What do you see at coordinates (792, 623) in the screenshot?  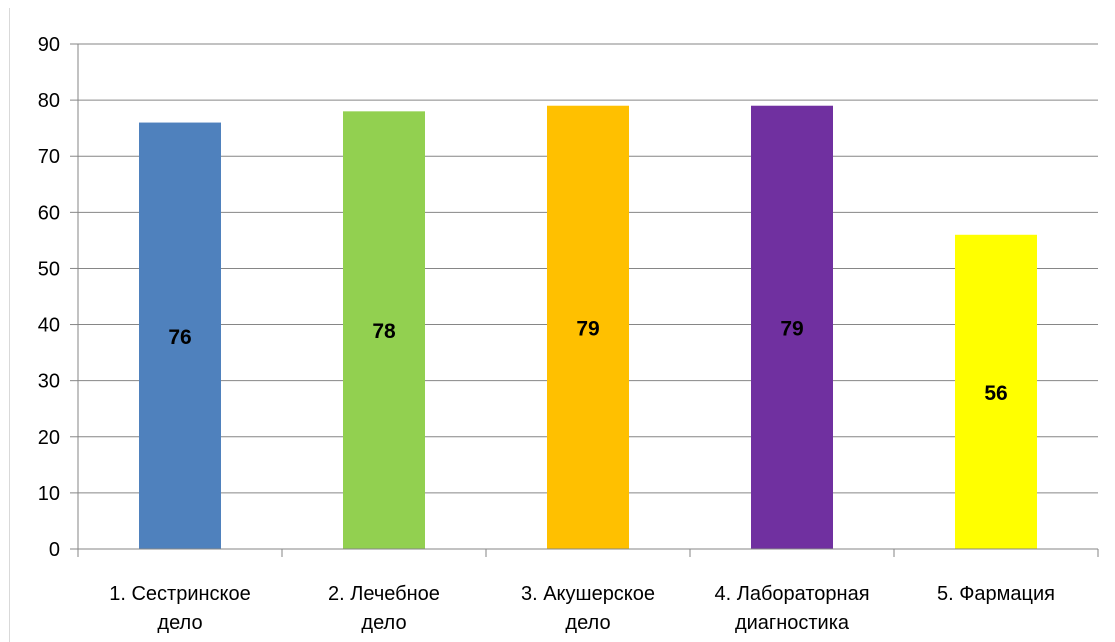 I see `x-category-label-line: диагностика` at bounding box center [792, 623].